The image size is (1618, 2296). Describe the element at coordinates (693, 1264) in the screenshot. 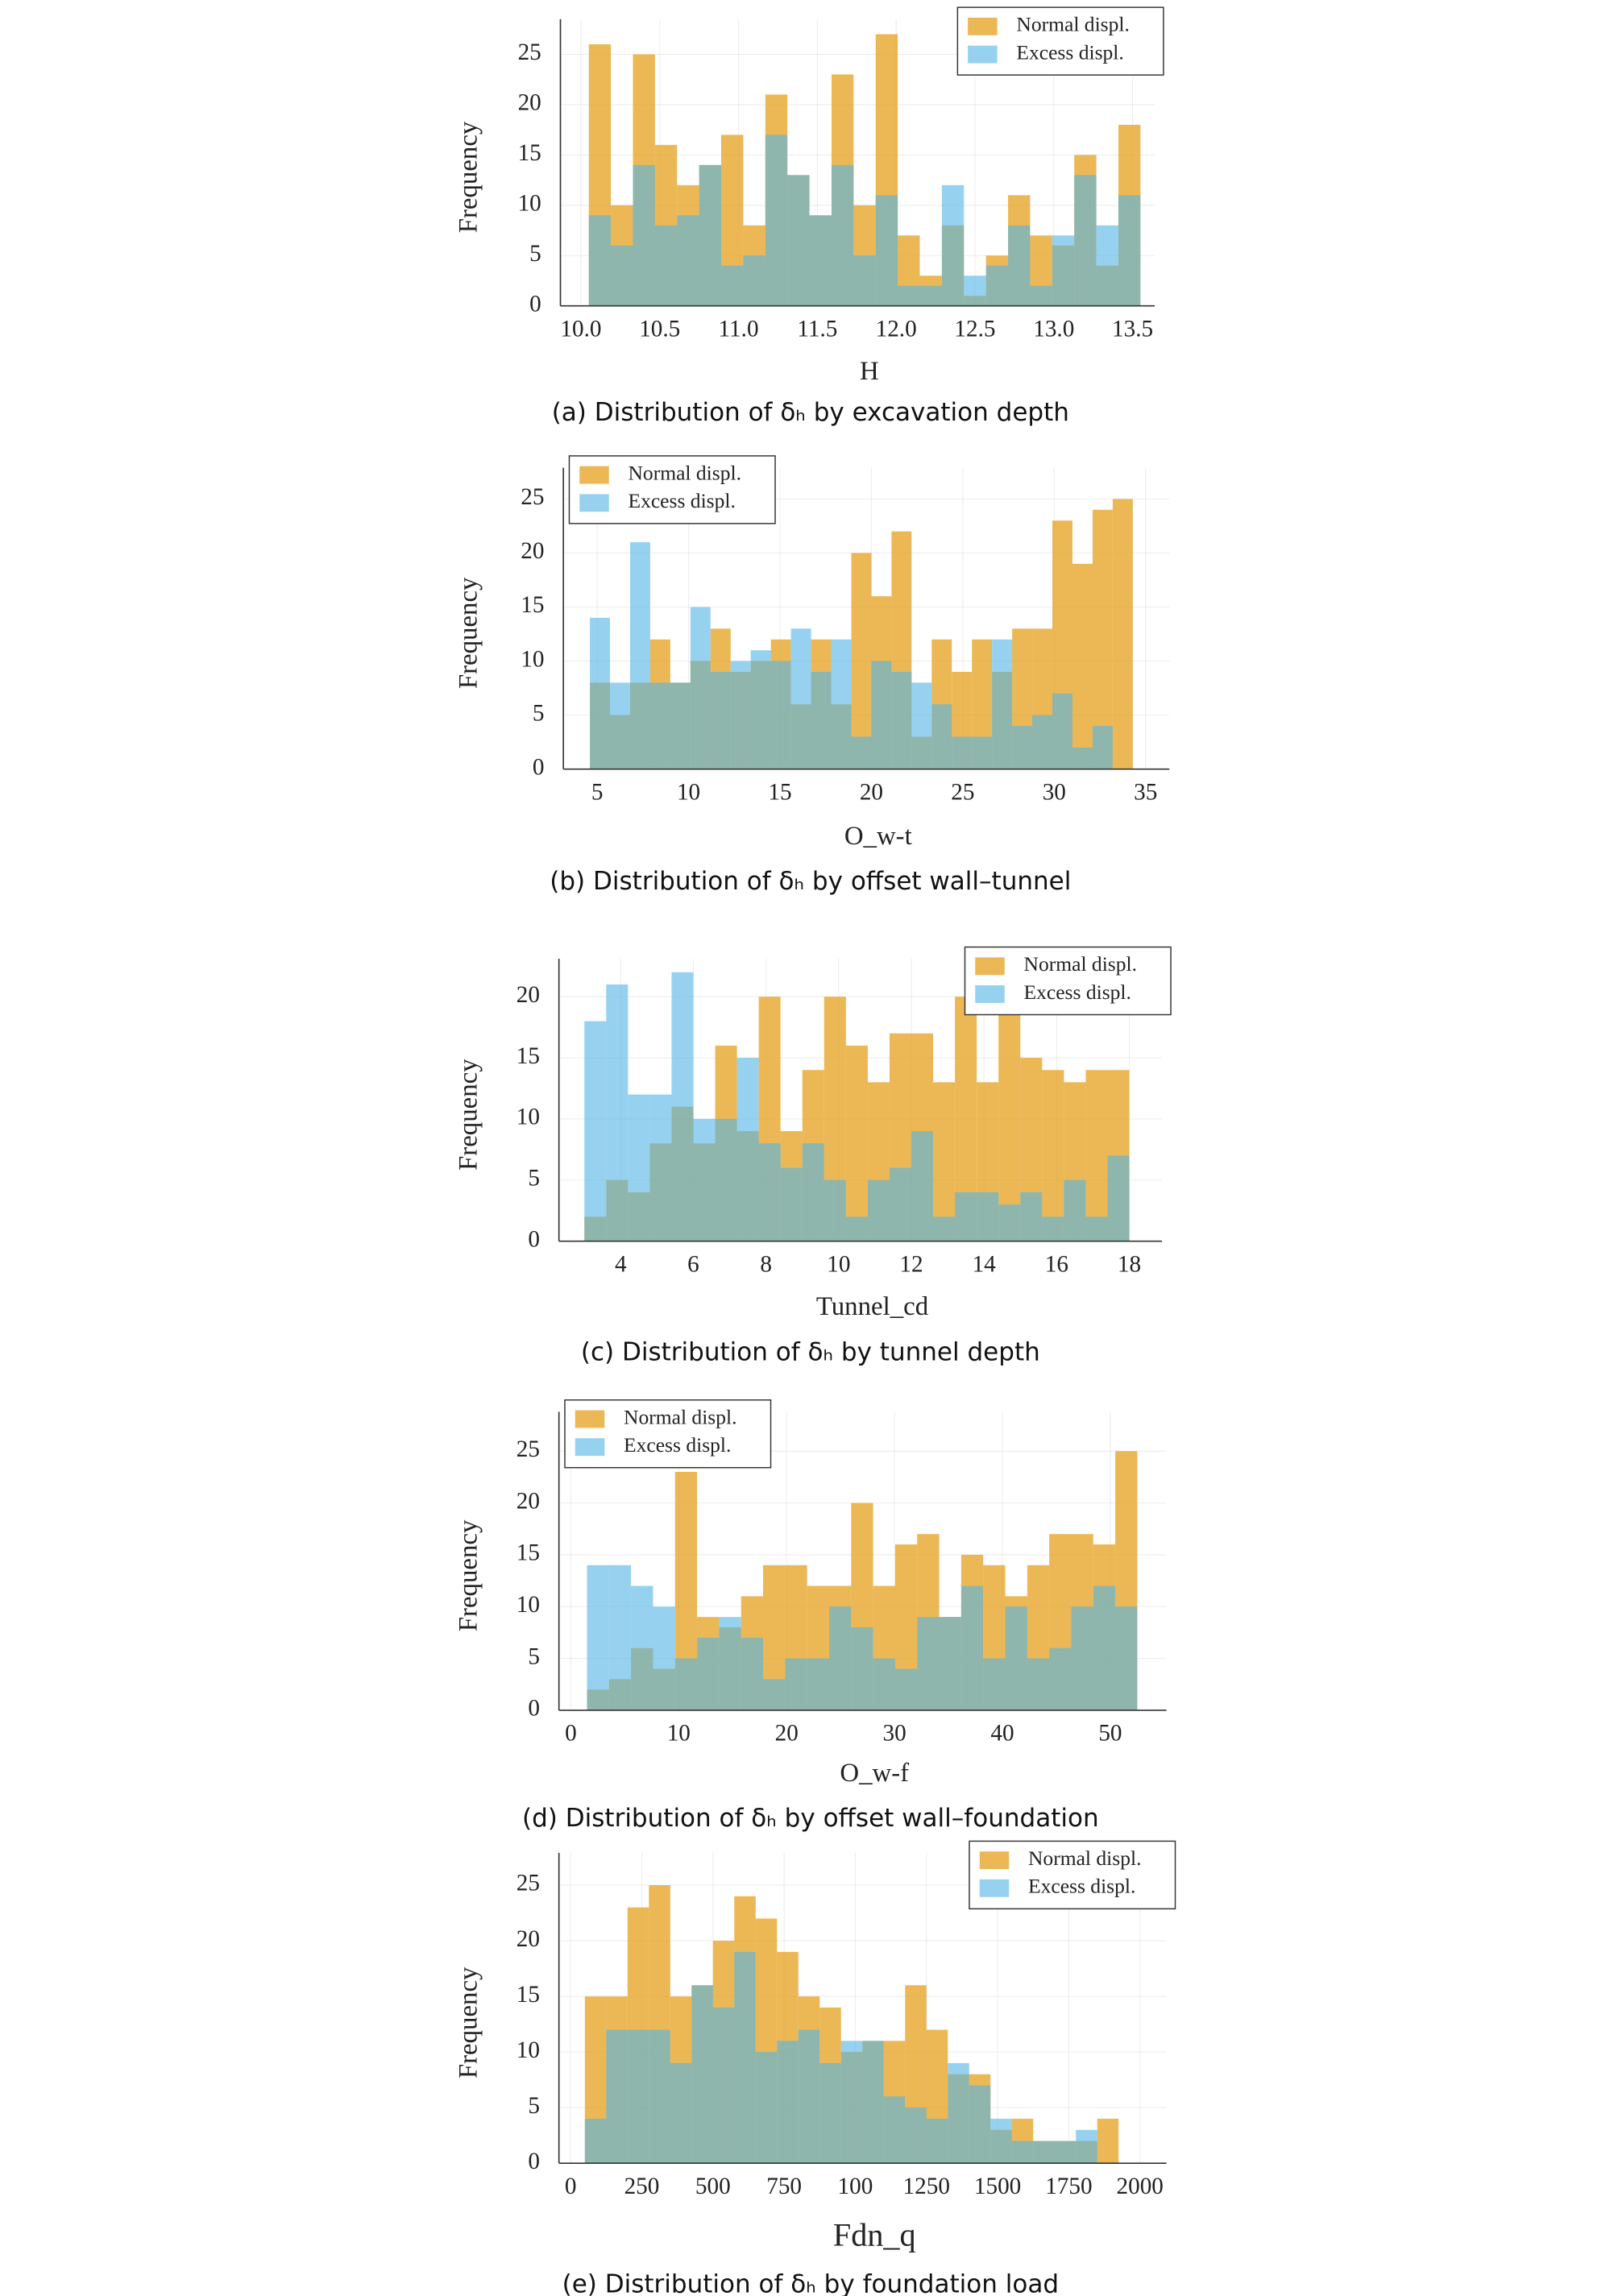

I see `x-tick-label: 6` at that location.